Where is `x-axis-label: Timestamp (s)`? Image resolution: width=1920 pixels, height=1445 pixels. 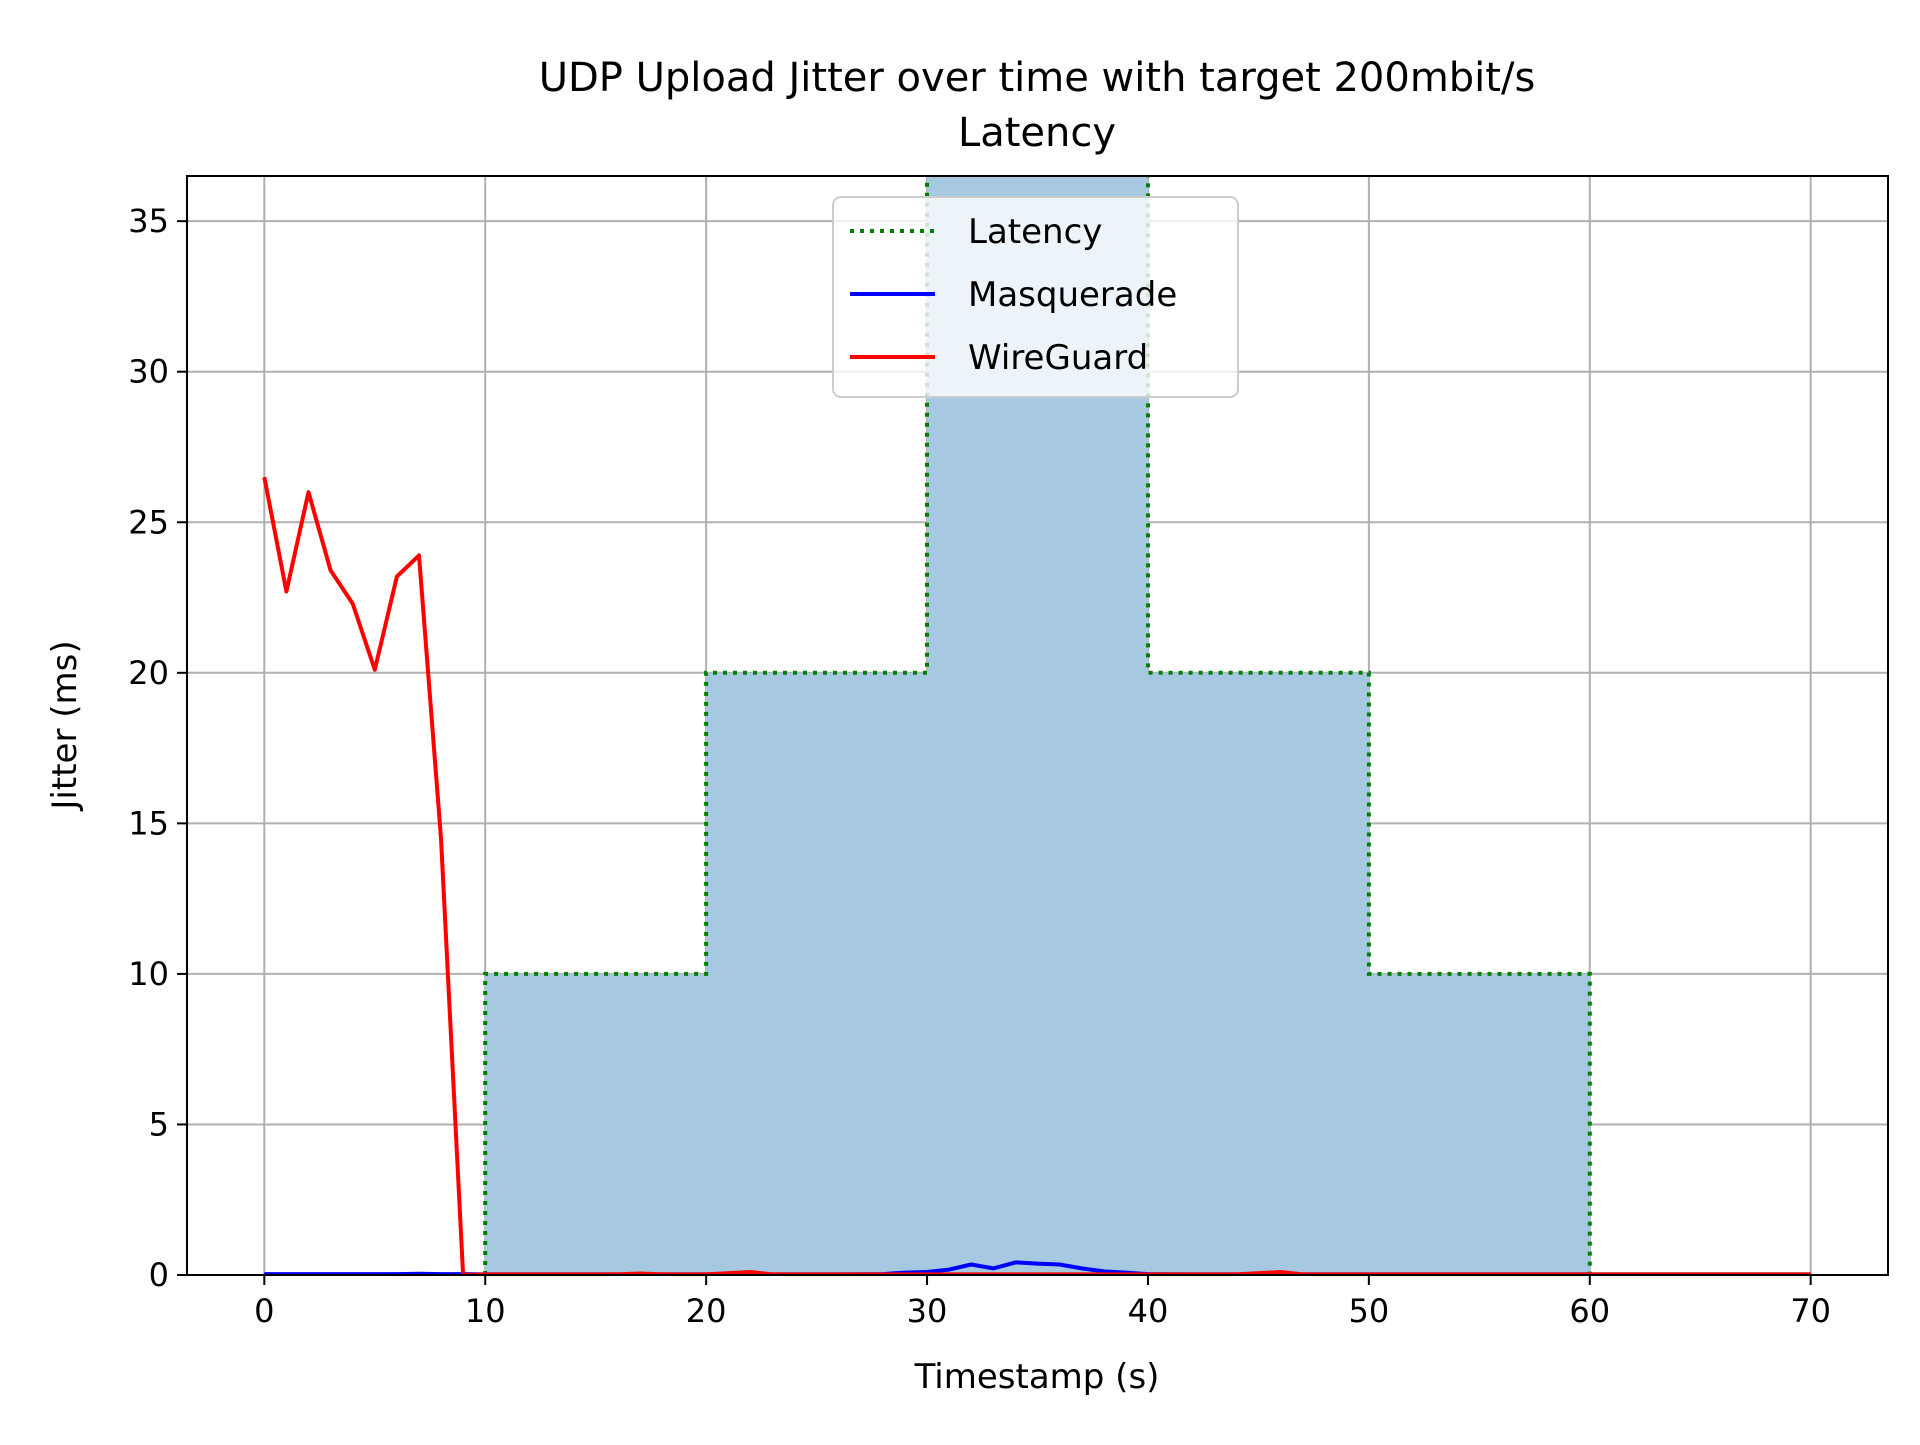 x-axis-label: Timestamp (s) is located at coordinates (1037, 1377).